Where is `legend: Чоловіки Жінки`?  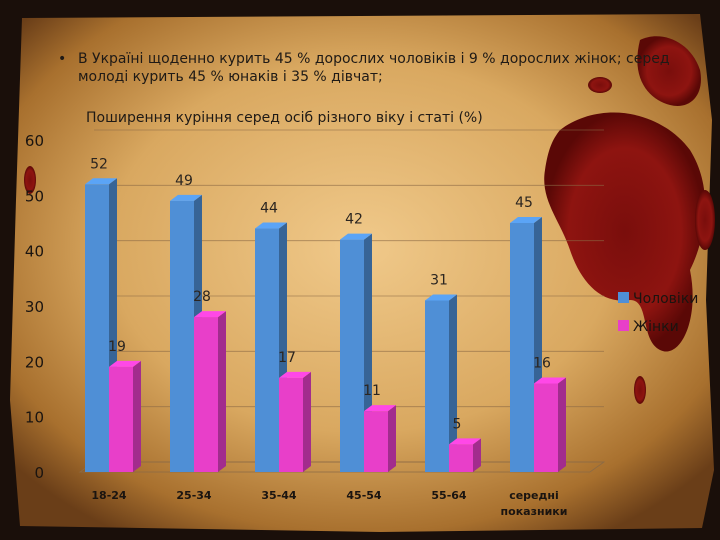
legend: Чоловіки Жінки is located at coordinates (658, 313).